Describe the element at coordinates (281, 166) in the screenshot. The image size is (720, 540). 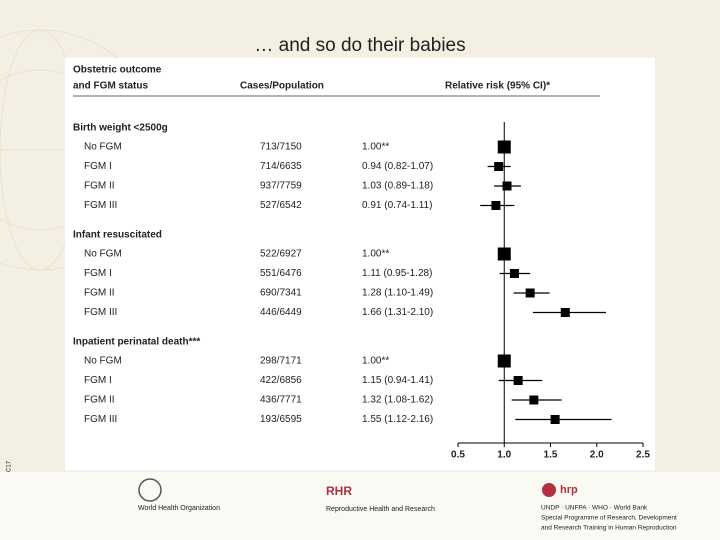
I see `cases: 714/6635` at that location.